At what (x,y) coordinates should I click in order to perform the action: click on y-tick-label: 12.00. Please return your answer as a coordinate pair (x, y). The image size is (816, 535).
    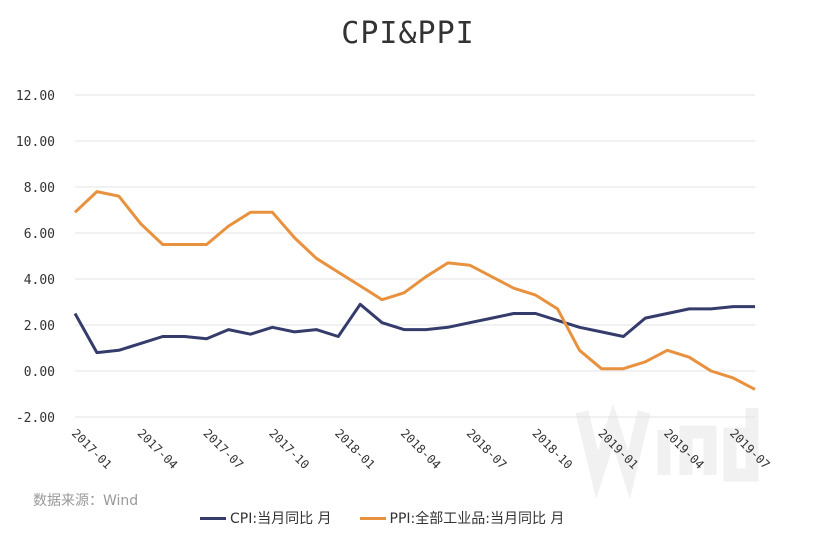
    Looking at the image, I should click on (35, 96).